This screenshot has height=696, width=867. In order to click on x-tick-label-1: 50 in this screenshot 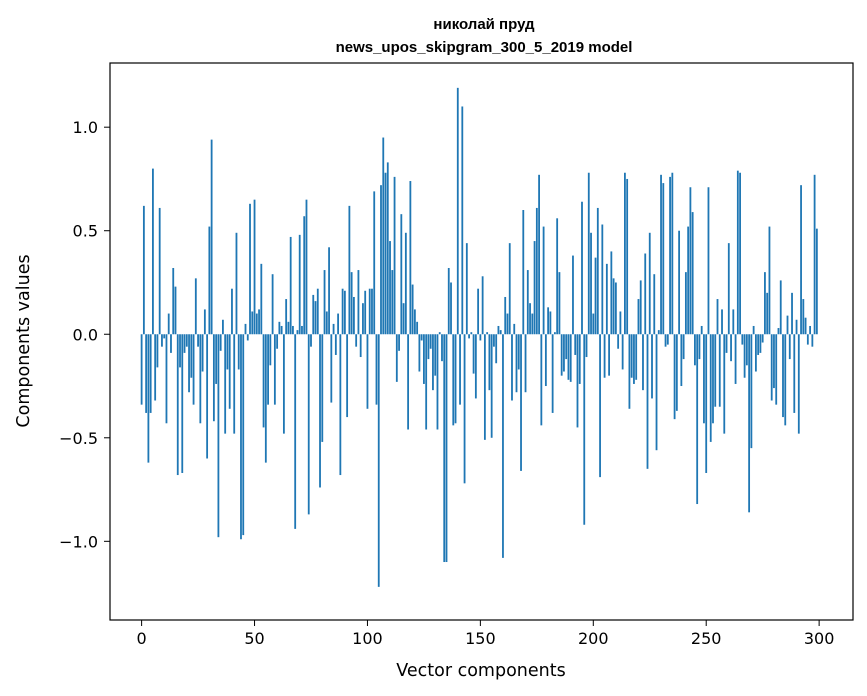, I will do `click(254, 638)`.